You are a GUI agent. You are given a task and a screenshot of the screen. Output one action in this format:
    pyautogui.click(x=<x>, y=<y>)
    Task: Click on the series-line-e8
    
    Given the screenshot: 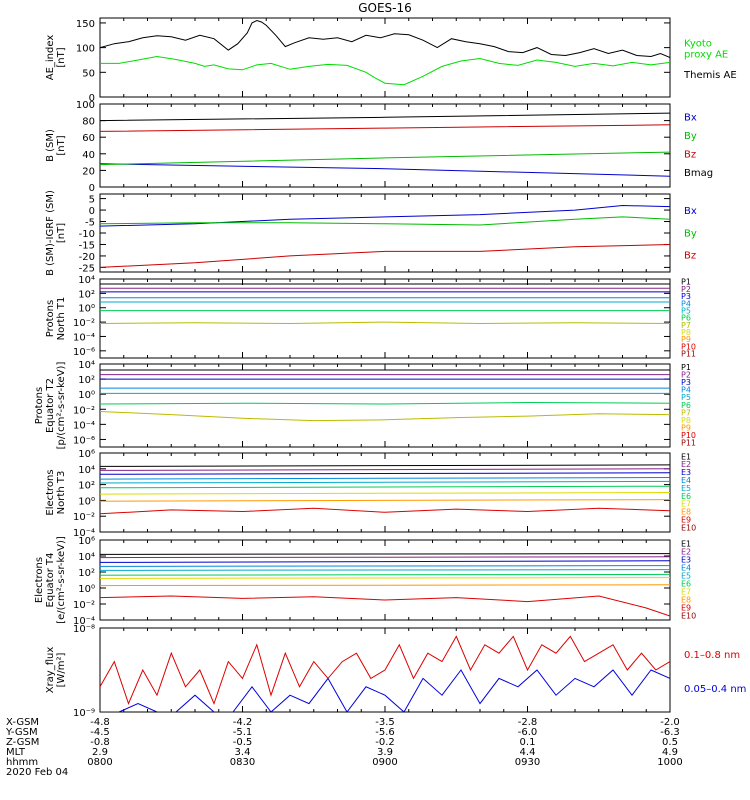 What is the action you would take?
    pyautogui.click(x=385, y=500)
    